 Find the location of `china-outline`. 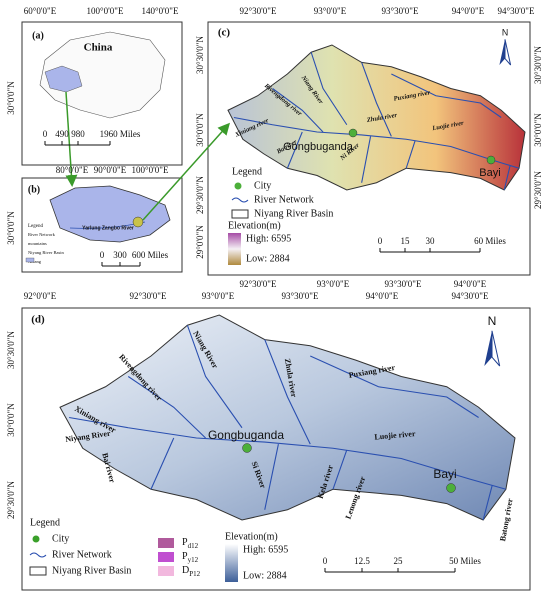

china-outline is located at coordinates (102, 75).